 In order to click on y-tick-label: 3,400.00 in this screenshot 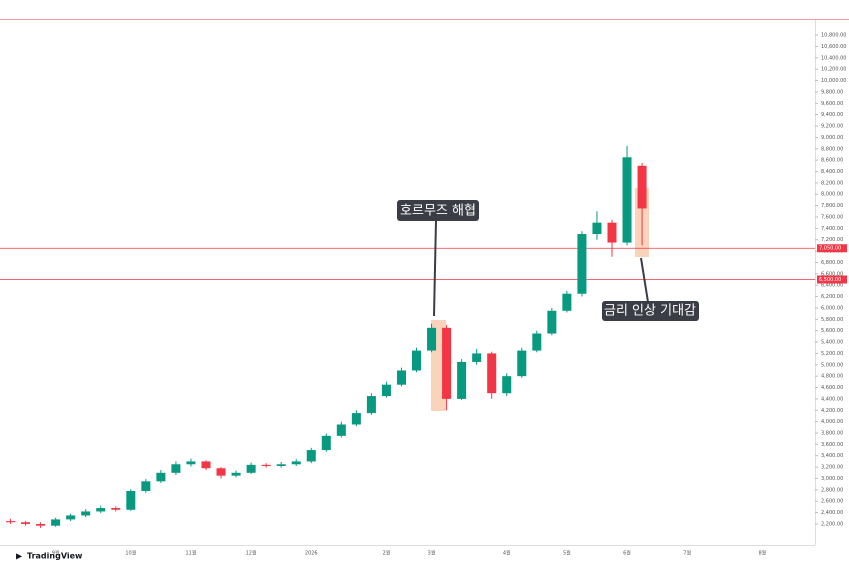, I will do `click(832, 456)`.